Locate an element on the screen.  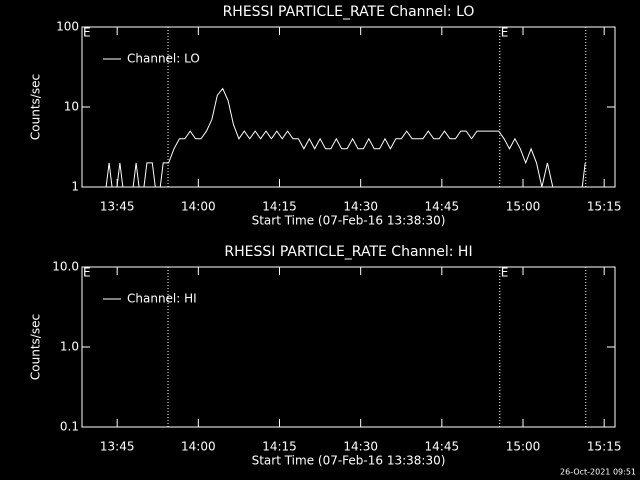
legend-label: Channel: LO is located at coordinates (163, 59).